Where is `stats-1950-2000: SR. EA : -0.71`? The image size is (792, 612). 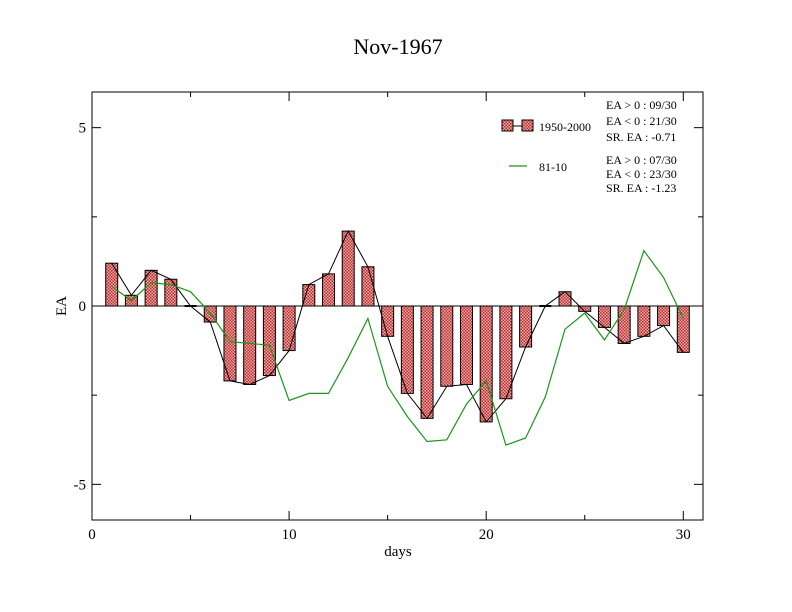 stats-1950-2000: SR. EA : -0.71 is located at coordinates (641, 137).